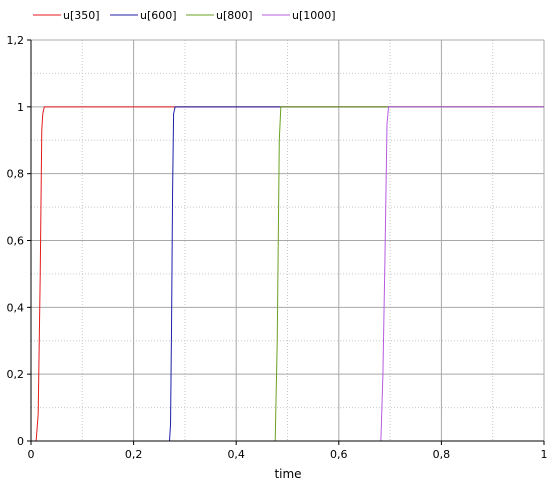 The width and height of the screenshot is (549, 482). Describe the element at coordinates (16, 40) in the screenshot. I see `y-tick-label: 1,2` at that location.